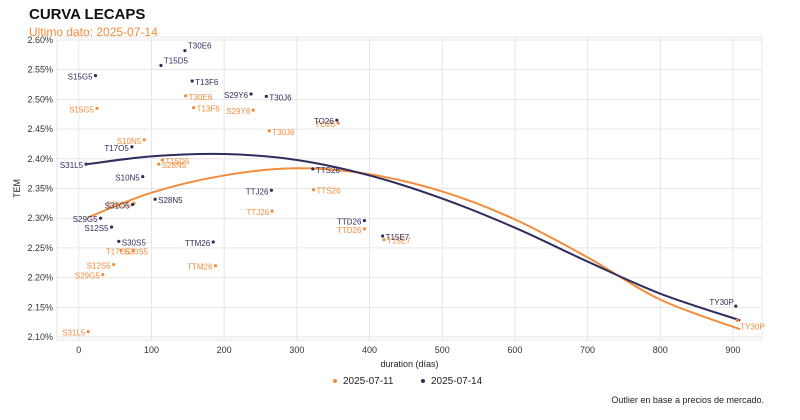 The height and width of the screenshot is (420, 800). I want to click on y-tick-label: 2.10%, so click(40, 337).